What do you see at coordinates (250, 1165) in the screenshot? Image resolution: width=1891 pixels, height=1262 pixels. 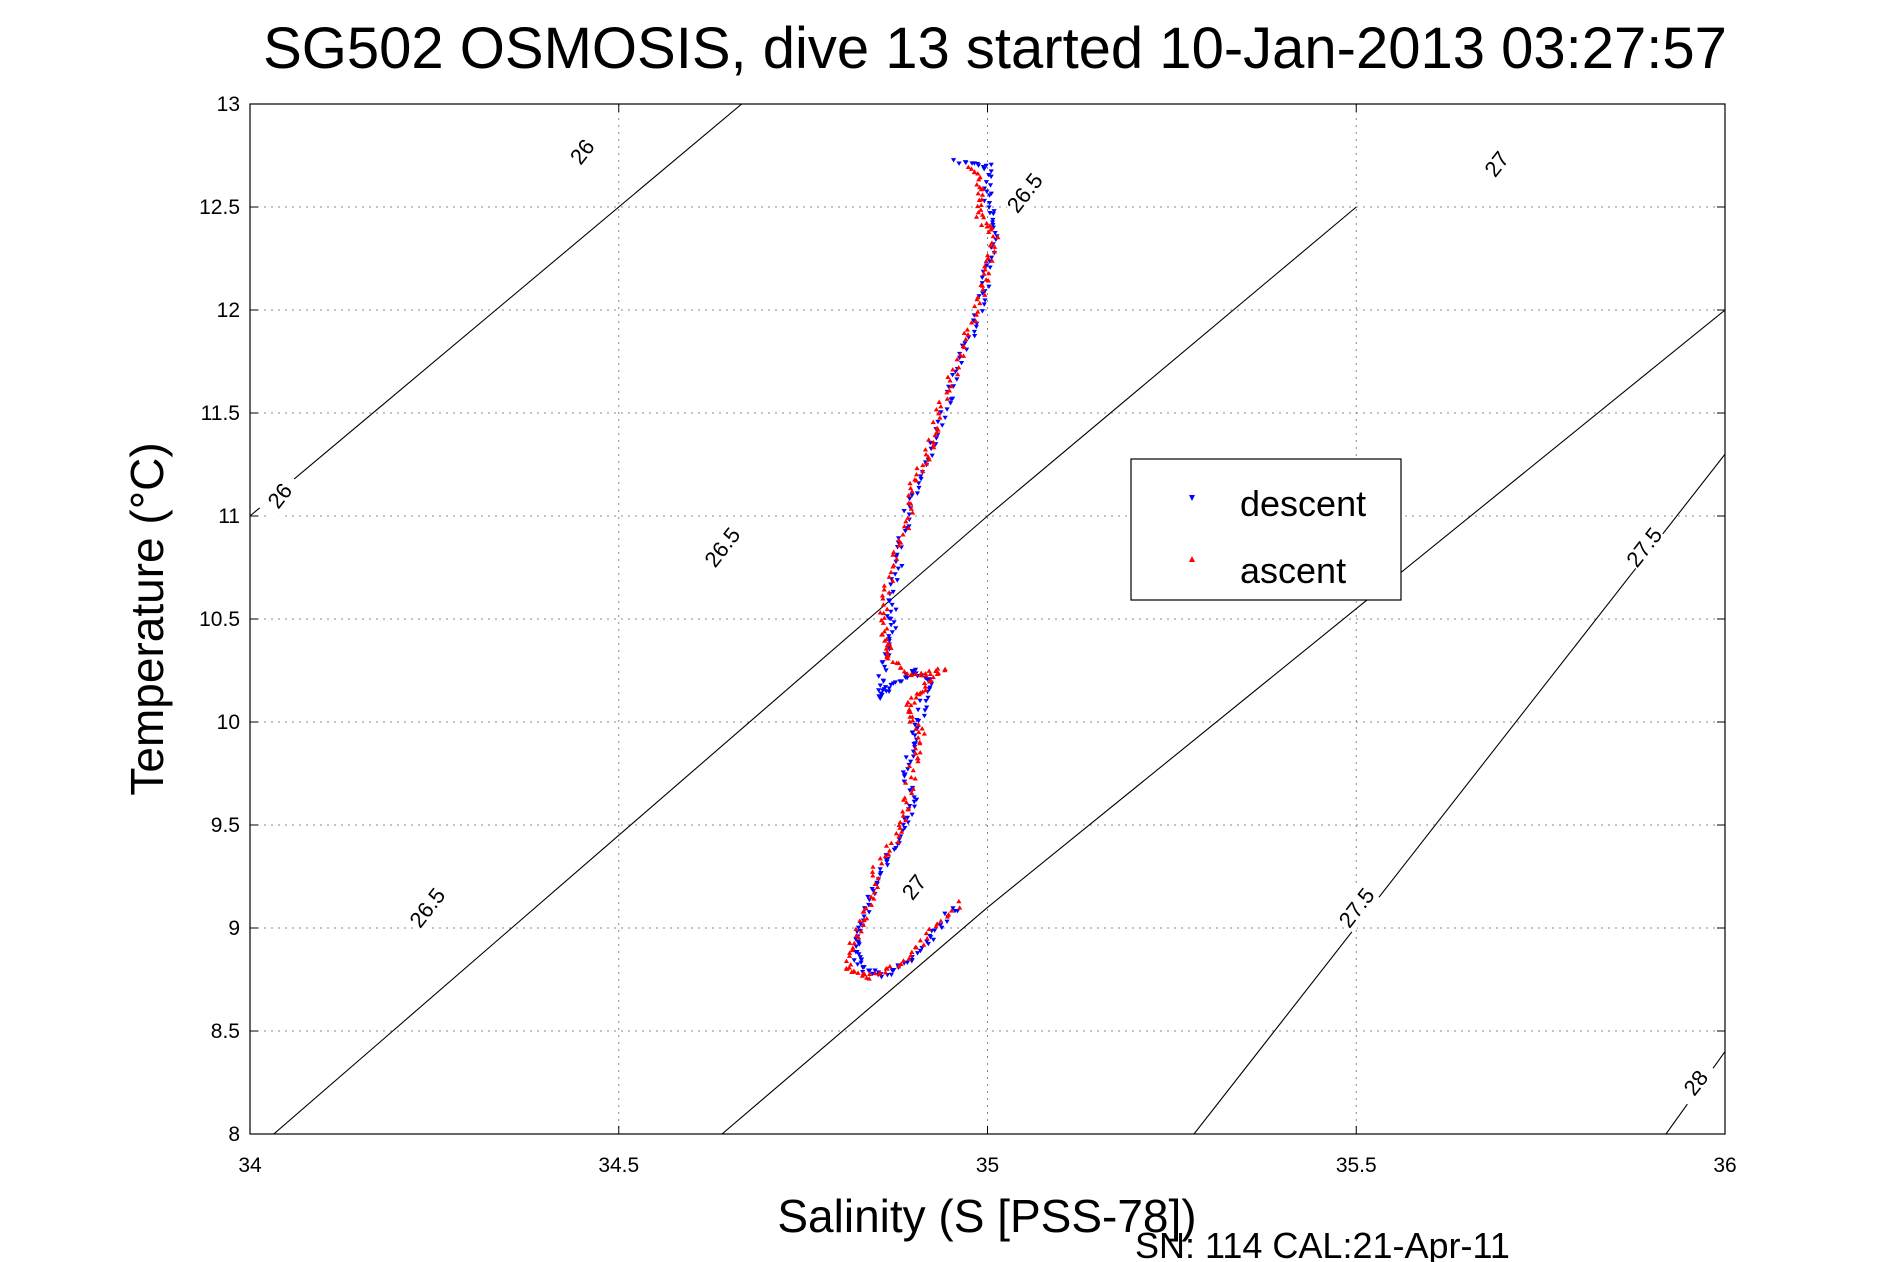 I see `x-tick-label: 34` at bounding box center [250, 1165].